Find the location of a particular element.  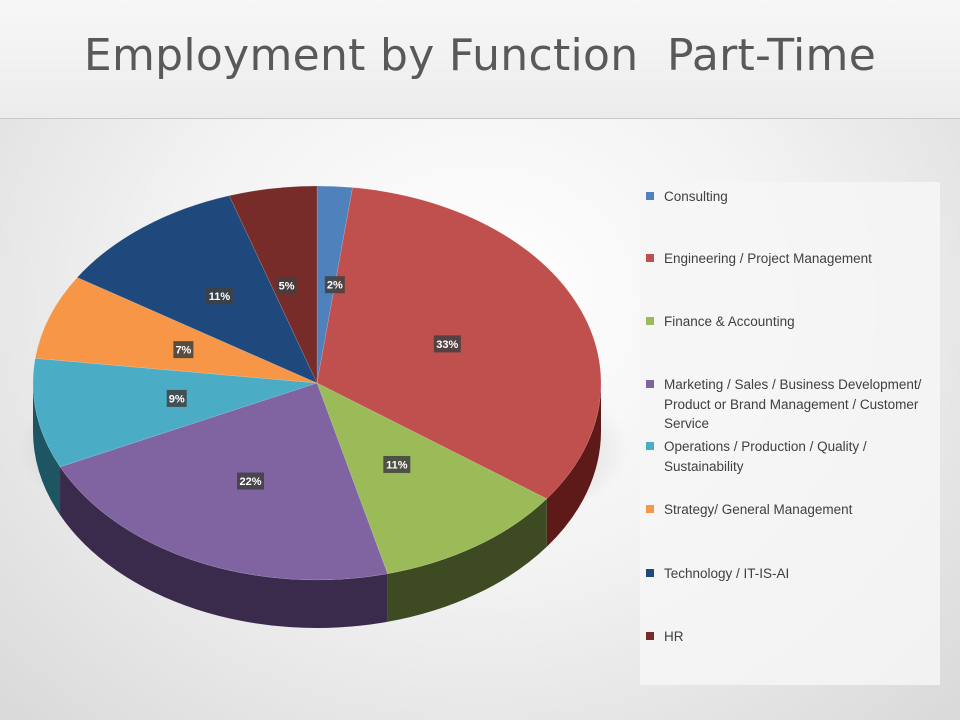

chart-title: Employment by Function Part-Time is located at coordinates (480, 55).